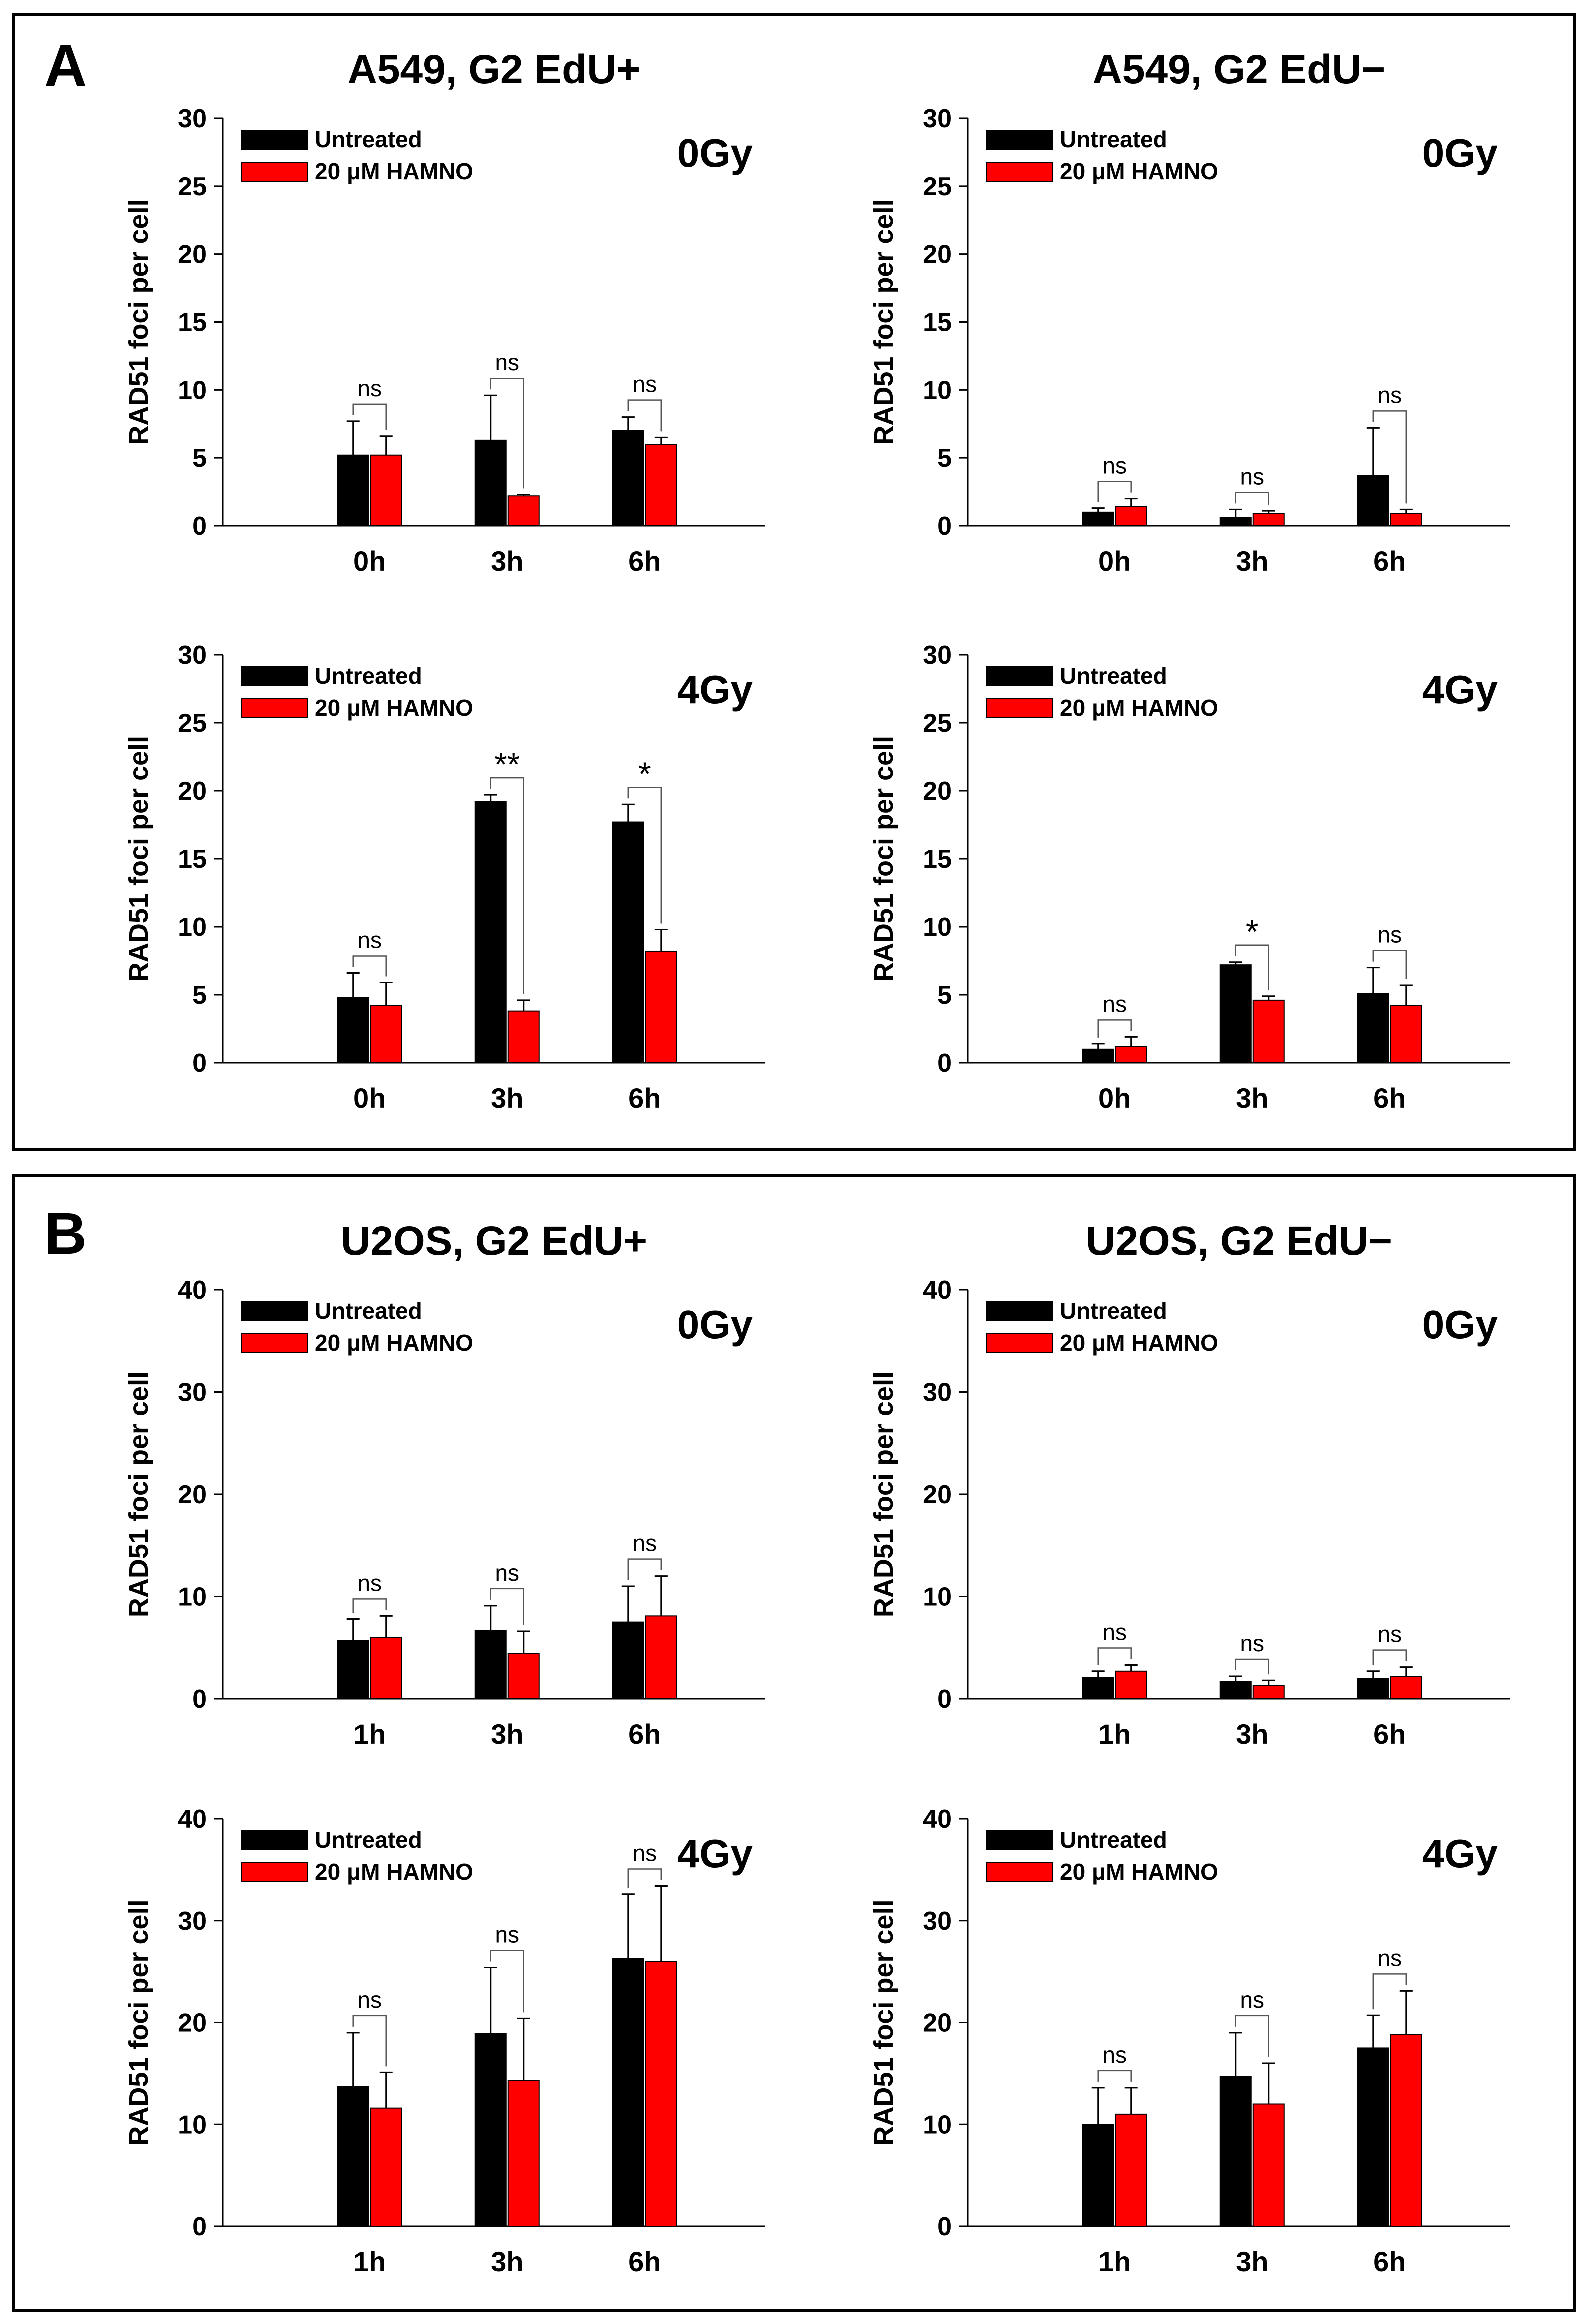 This screenshot has width=1588, height=2324. I want to click on panel-letter-a: A, so click(66, 66).